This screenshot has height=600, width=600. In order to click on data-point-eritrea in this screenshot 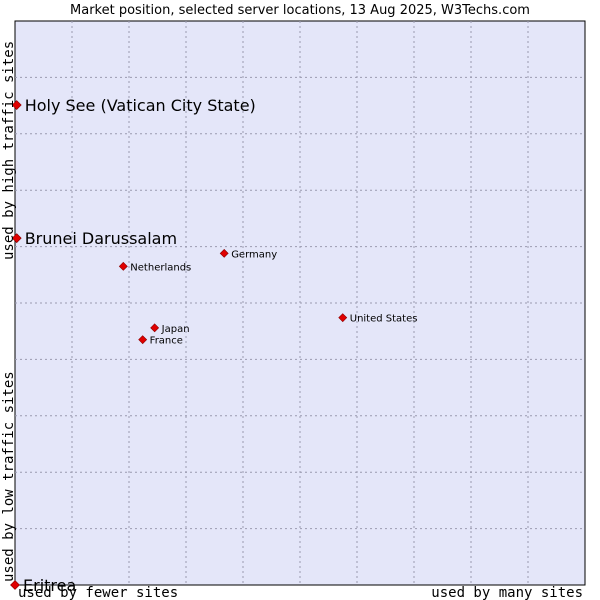, I will do `click(15, 585)`.